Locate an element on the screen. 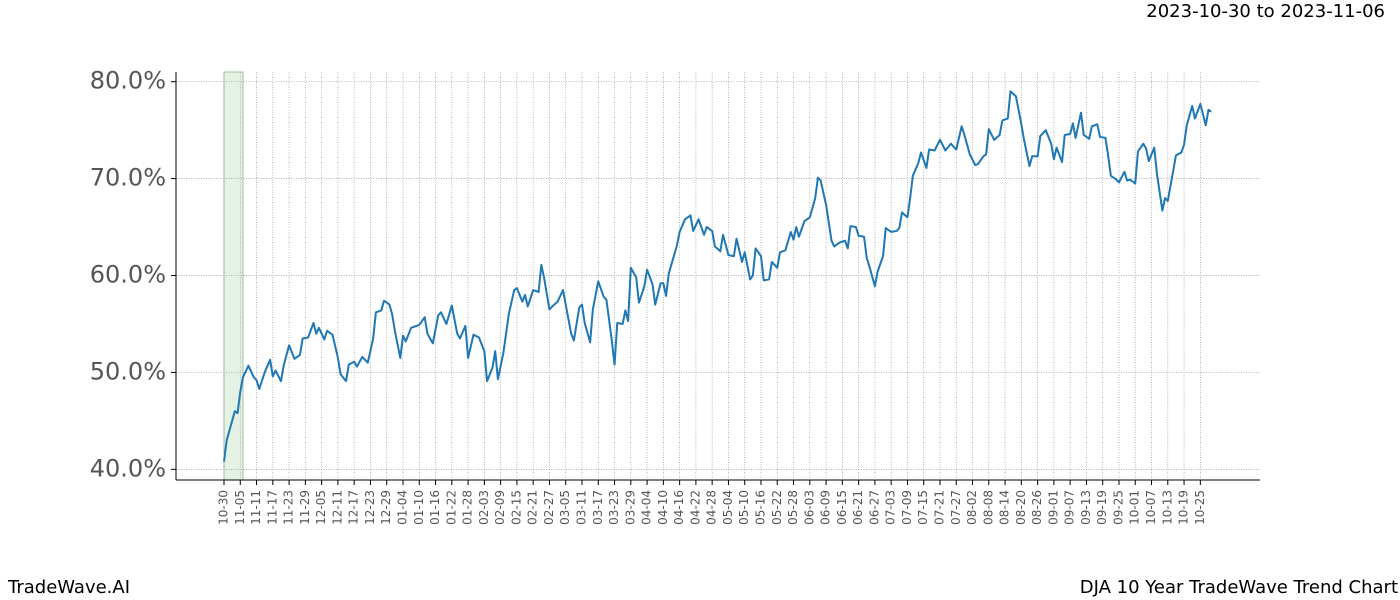 This screenshot has height=600, width=1400. x-tick-label: 12-17 is located at coordinates (354, 507).